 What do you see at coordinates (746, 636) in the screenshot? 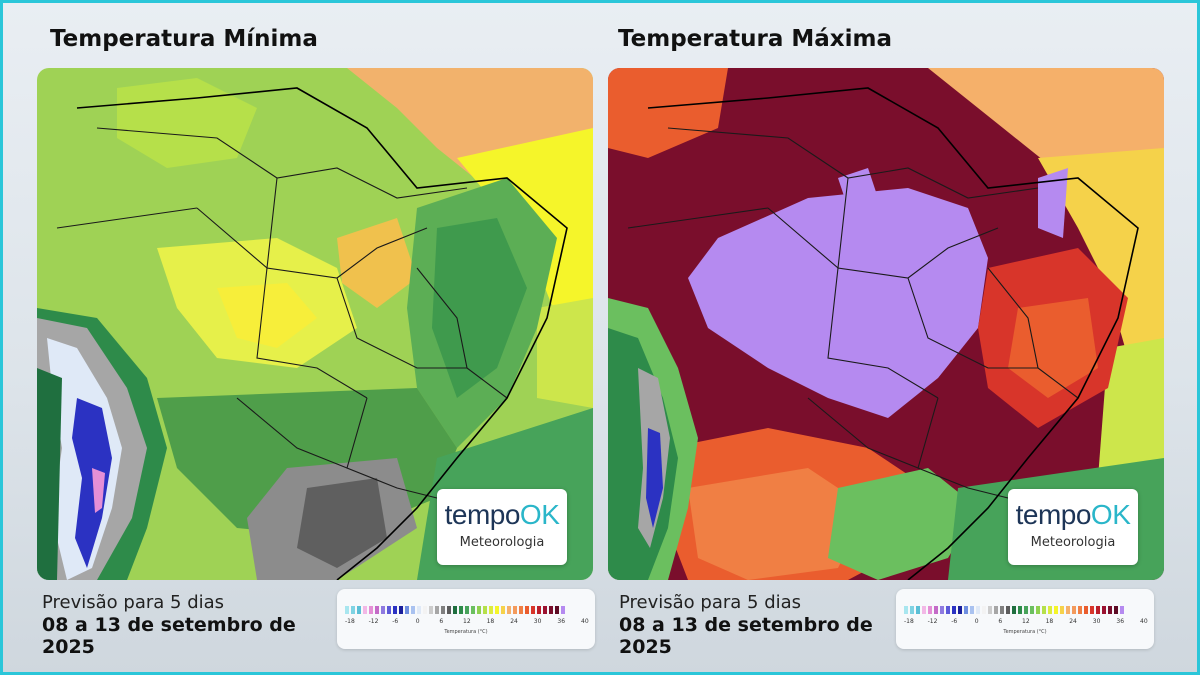
I see `forecast-date-max: 08 a 13 de setembro de 2025` at bounding box center [746, 636].